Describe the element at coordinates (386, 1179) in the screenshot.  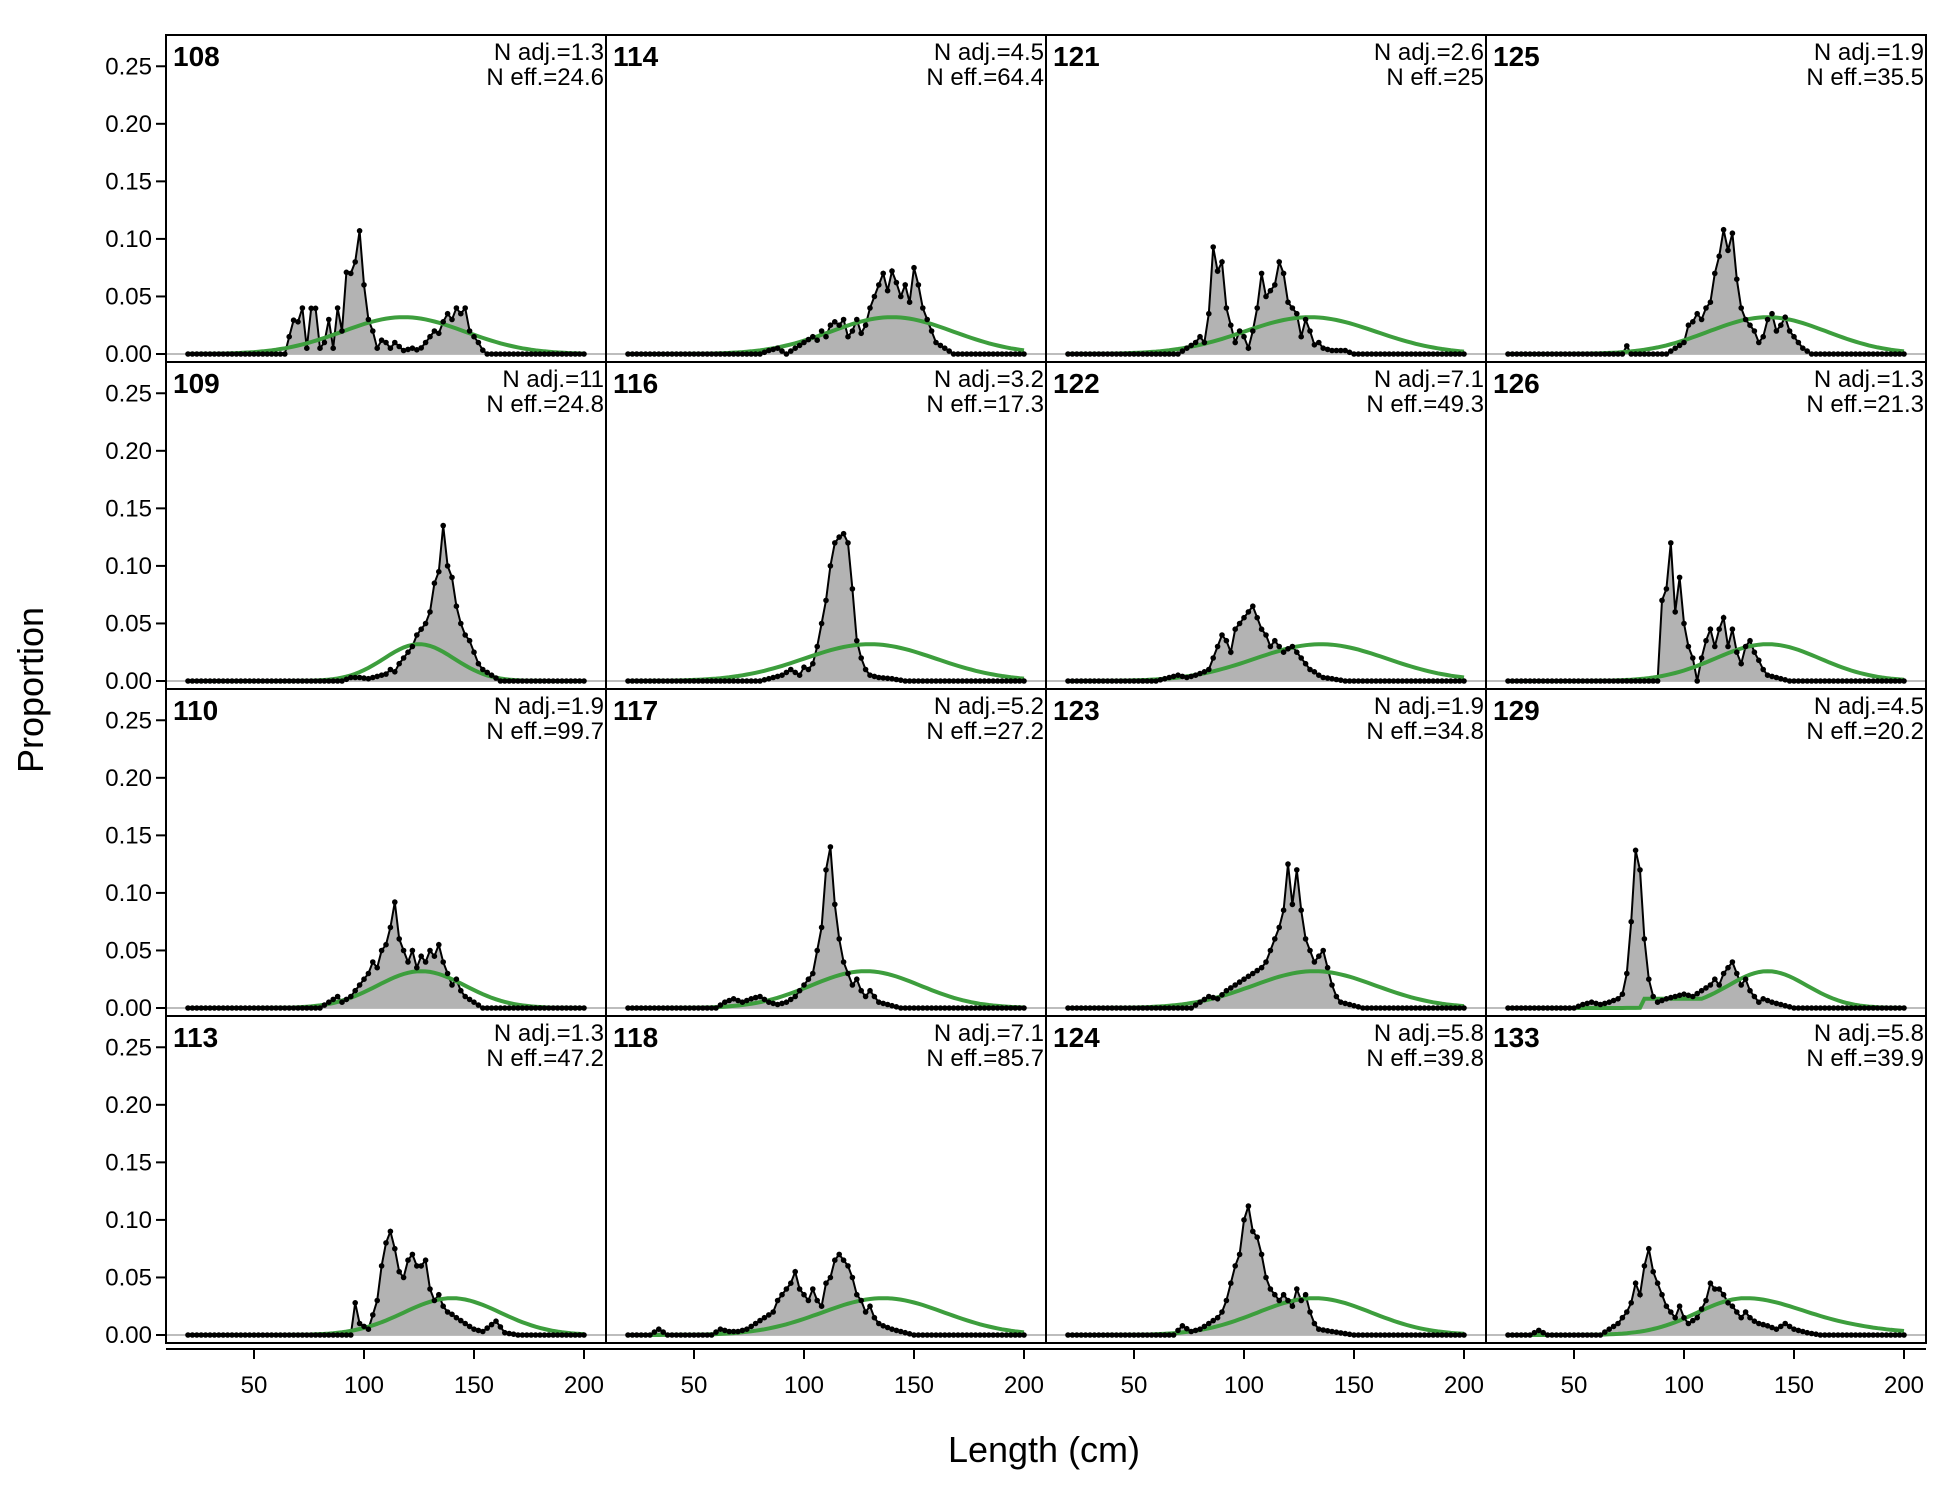
I see `panel-113: 113 N adj.=1.3N eff.=47.2` at that location.